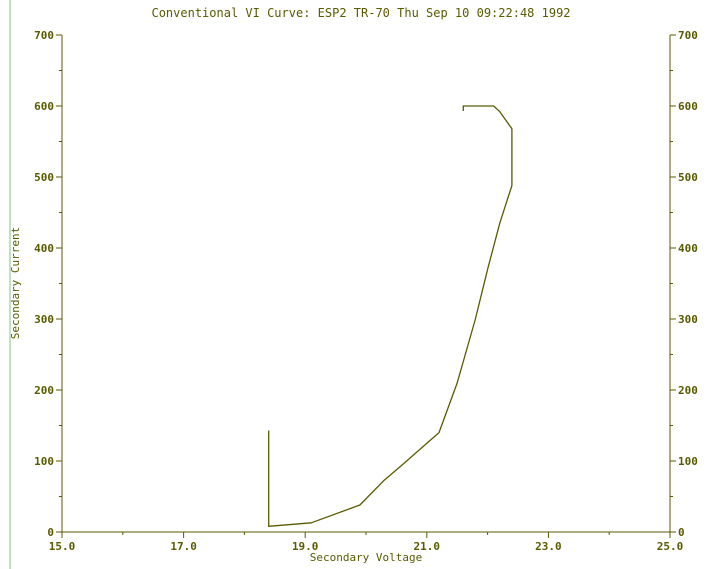  Describe the element at coordinates (44, 248) in the screenshot. I see `y-tick-label-left-4: 400` at that location.